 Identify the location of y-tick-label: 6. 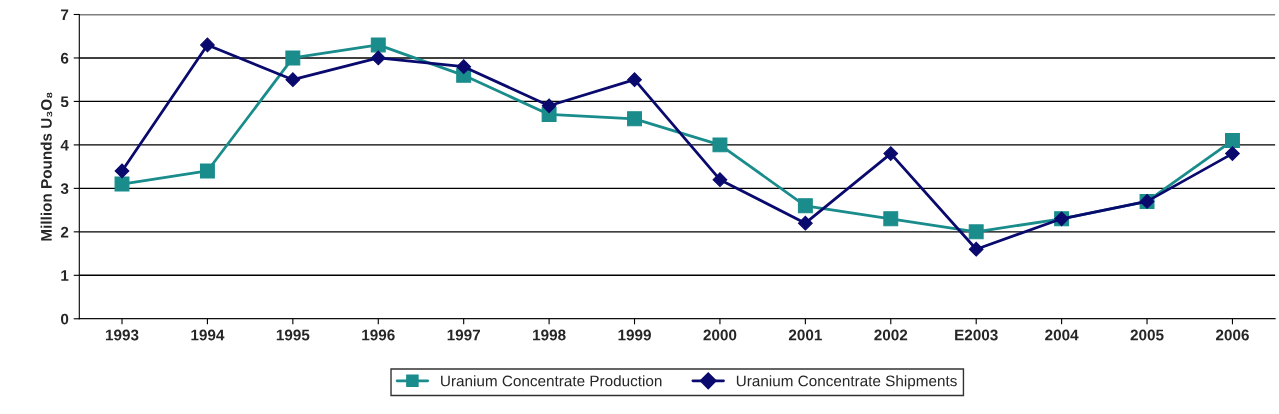
(64, 58).